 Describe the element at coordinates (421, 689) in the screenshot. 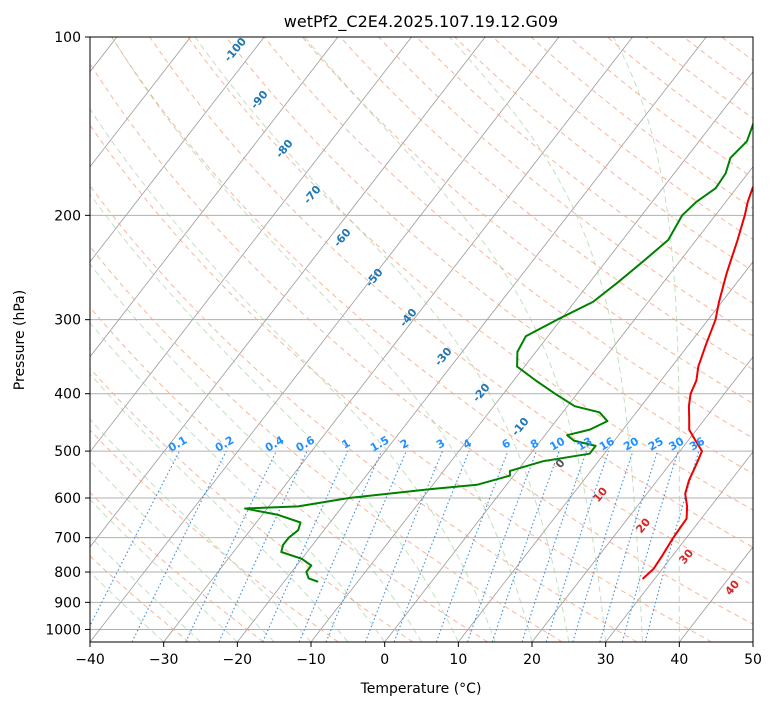

I see `x-axis-label: Temperature (°C)` at that location.